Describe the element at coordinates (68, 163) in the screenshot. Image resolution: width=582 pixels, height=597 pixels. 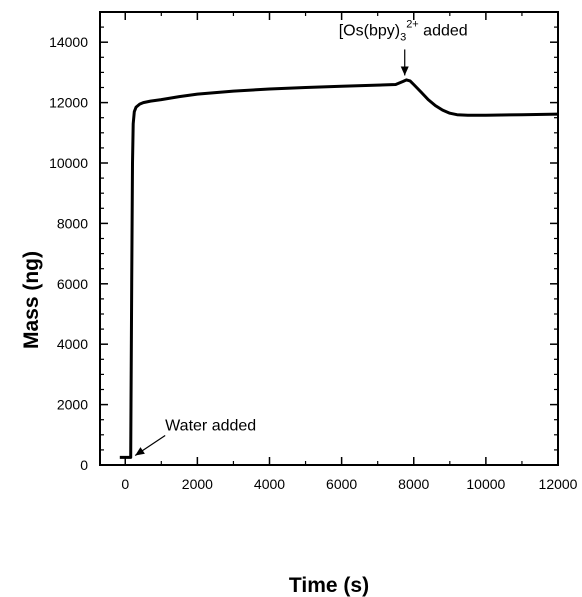
I see `y-tick-label: 10000` at that location.